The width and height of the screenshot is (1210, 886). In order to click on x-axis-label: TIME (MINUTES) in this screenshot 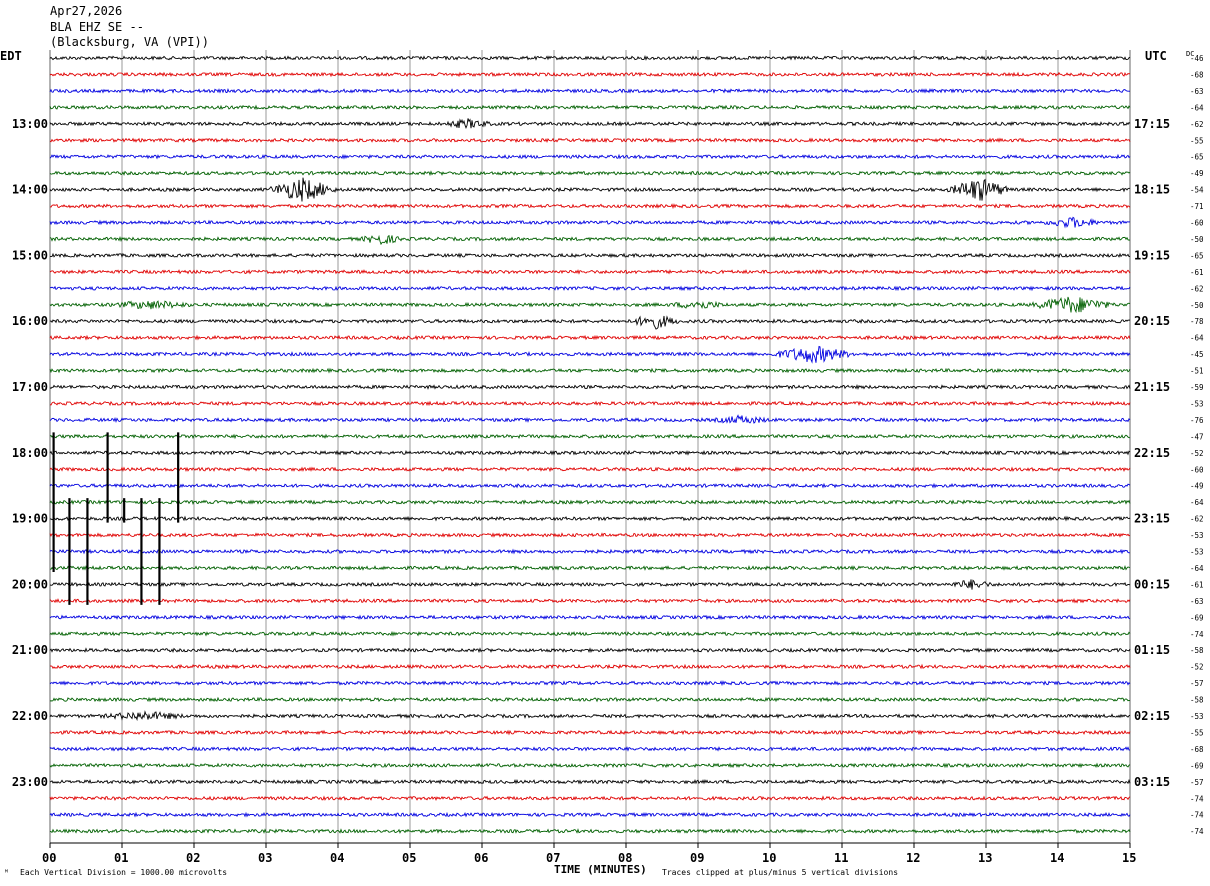, I will do `click(600, 869)`.